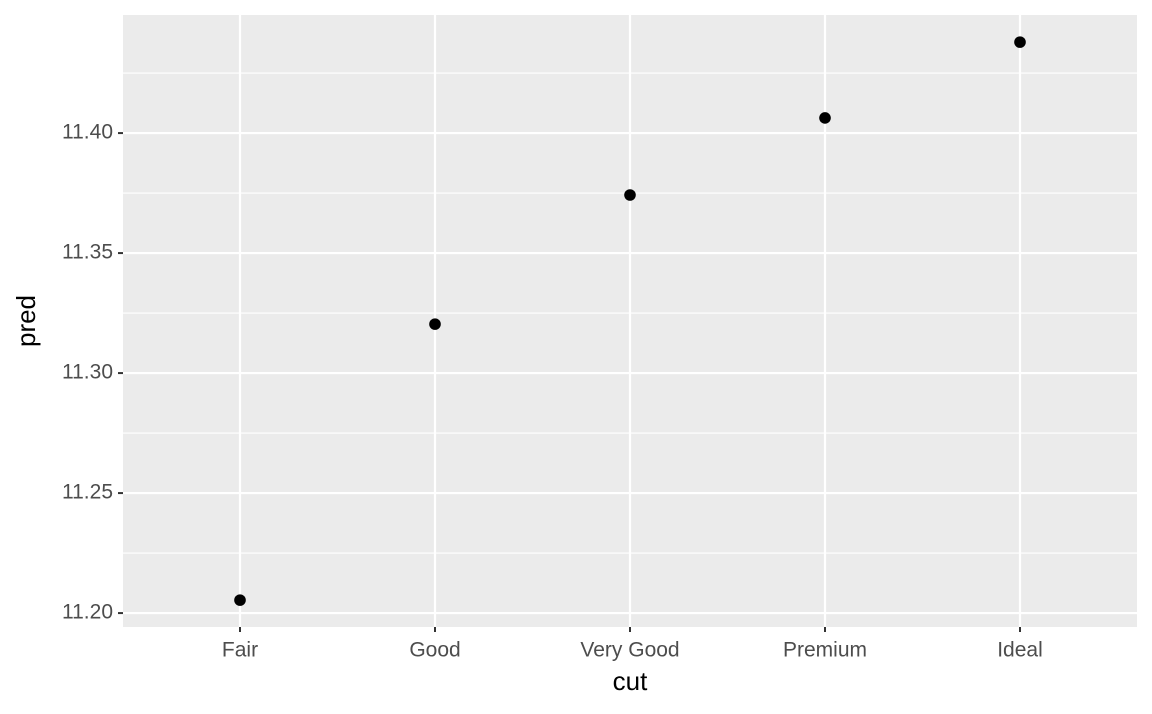 The height and width of the screenshot is (714, 1152). What do you see at coordinates (629, 650) in the screenshot?
I see `x-tick-label: Very Good` at bounding box center [629, 650].